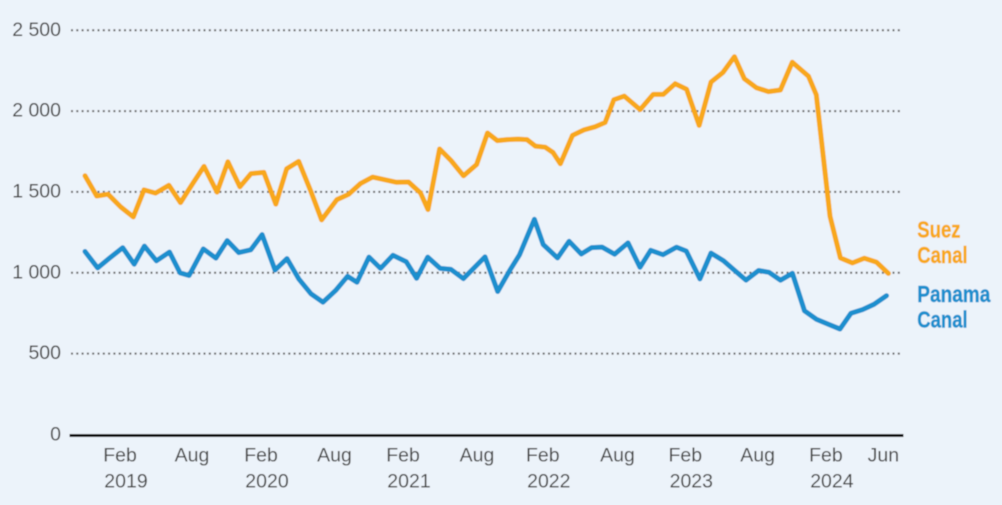 Image resolution: width=1002 pixels, height=505 pixels. I want to click on svg-text: Suez, so click(938, 230).